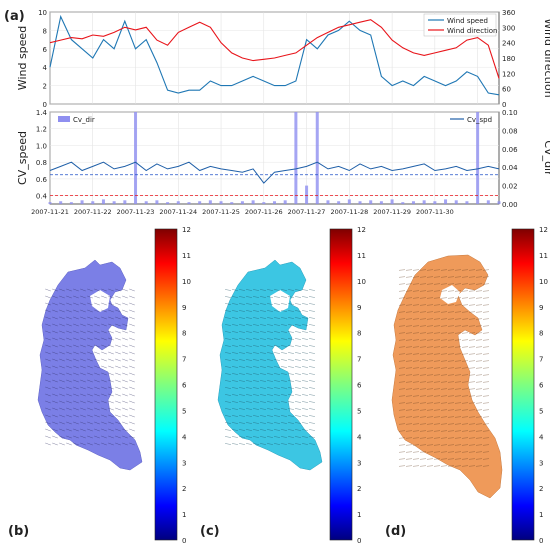 The image size is (550, 549). What do you see at coordinates (210, 531) in the screenshot?
I see `panel-label-c: (c)` at bounding box center [210, 531].